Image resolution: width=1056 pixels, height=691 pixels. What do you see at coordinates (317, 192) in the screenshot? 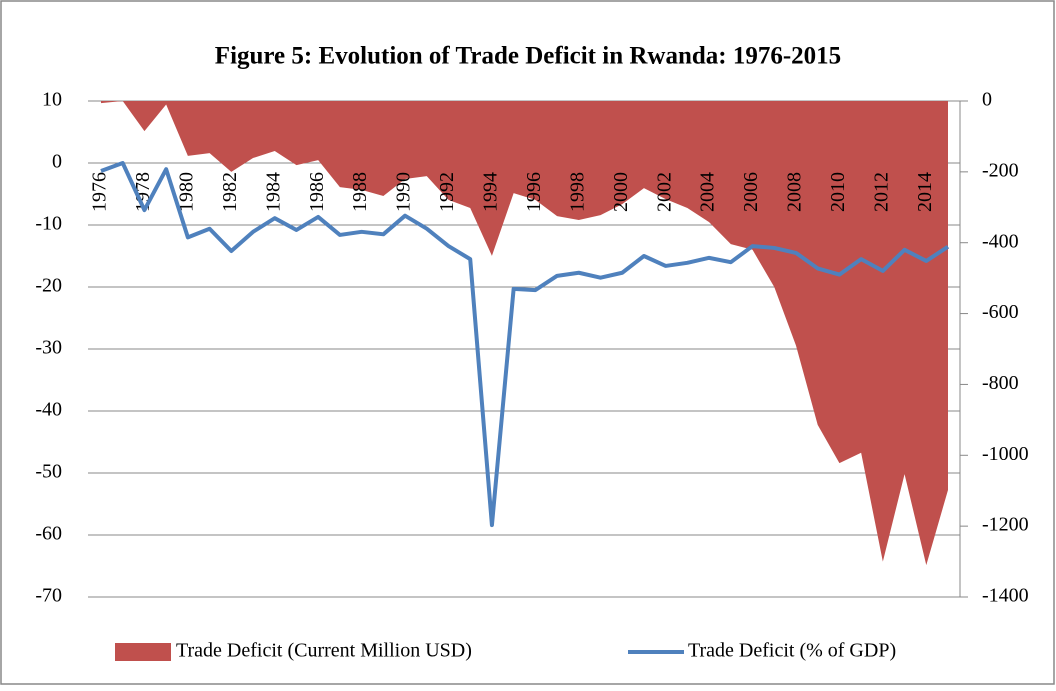
I see `x-tick-label: 1986` at bounding box center [317, 192].